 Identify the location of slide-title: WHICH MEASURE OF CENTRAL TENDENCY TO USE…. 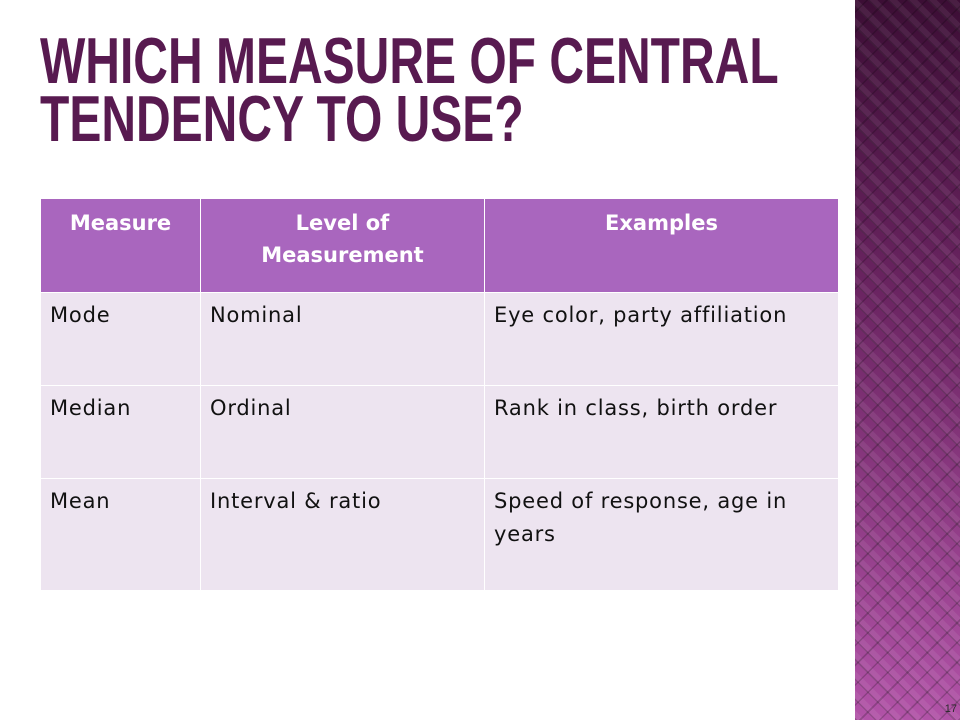
(409, 91).